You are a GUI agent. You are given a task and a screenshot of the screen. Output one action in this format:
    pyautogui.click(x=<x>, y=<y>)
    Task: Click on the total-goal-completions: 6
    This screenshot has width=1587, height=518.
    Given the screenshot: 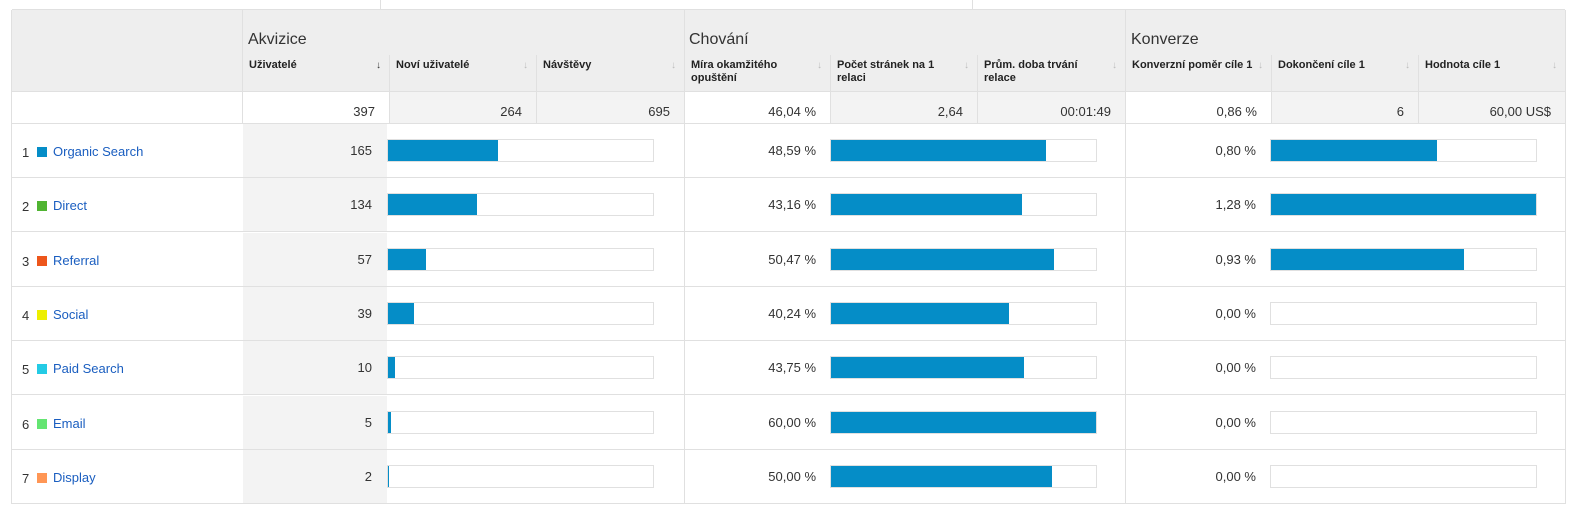 What is the action you would take?
    pyautogui.click(x=1345, y=108)
    